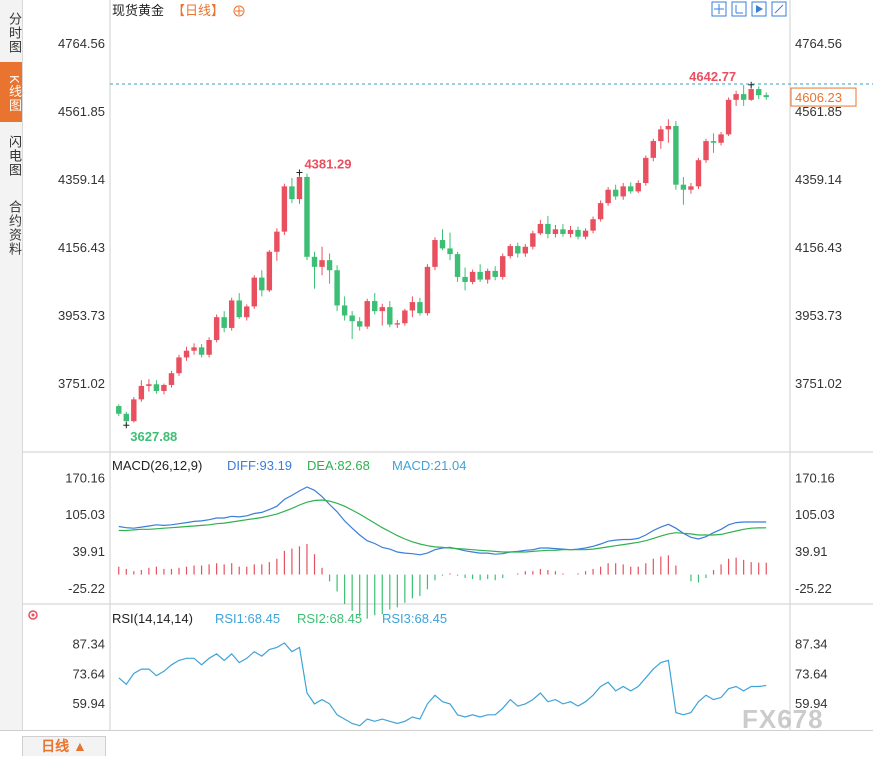 The image size is (873, 757). Describe the element at coordinates (442, 526) in the screenshot. I see `dea-line` at that location.